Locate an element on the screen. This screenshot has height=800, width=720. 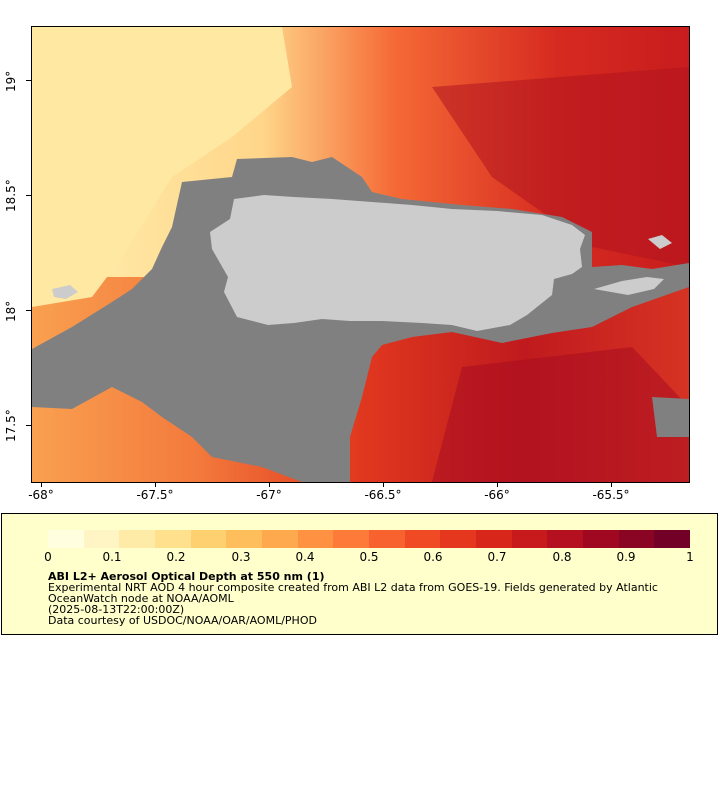
lat-tick-label: 18.5° is located at coordinates (11, 195).